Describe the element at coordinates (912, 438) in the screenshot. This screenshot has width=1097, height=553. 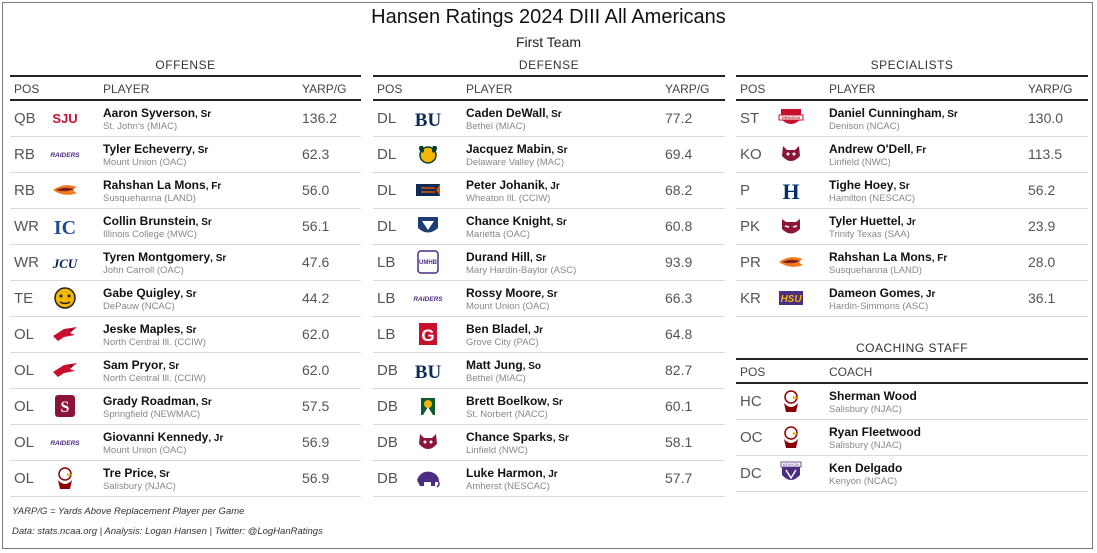
I see `table-row: OC Ryan Fleetwood Salisbury (NJAC)` at that location.